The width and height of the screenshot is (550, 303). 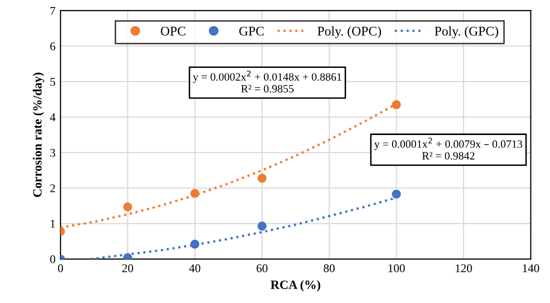 What do you see at coordinates (329, 268) in the screenshot?
I see `x-tick-label: 80` at bounding box center [329, 268].